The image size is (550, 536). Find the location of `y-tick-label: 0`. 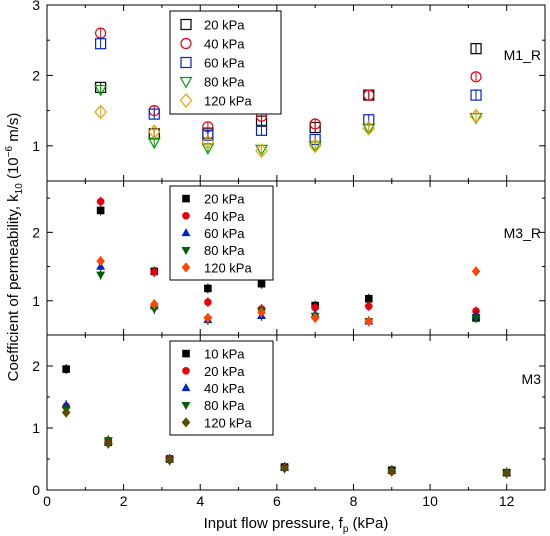

y-tick-label: 0 is located at coordinates (36, 490).